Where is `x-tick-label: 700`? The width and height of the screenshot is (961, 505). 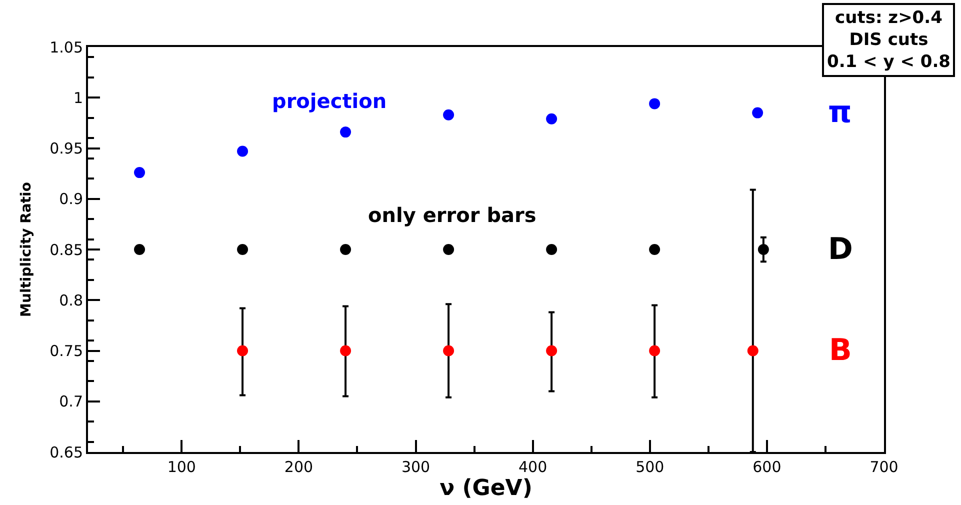
x-tick-label: 700 is located at coordinates (884, 467).